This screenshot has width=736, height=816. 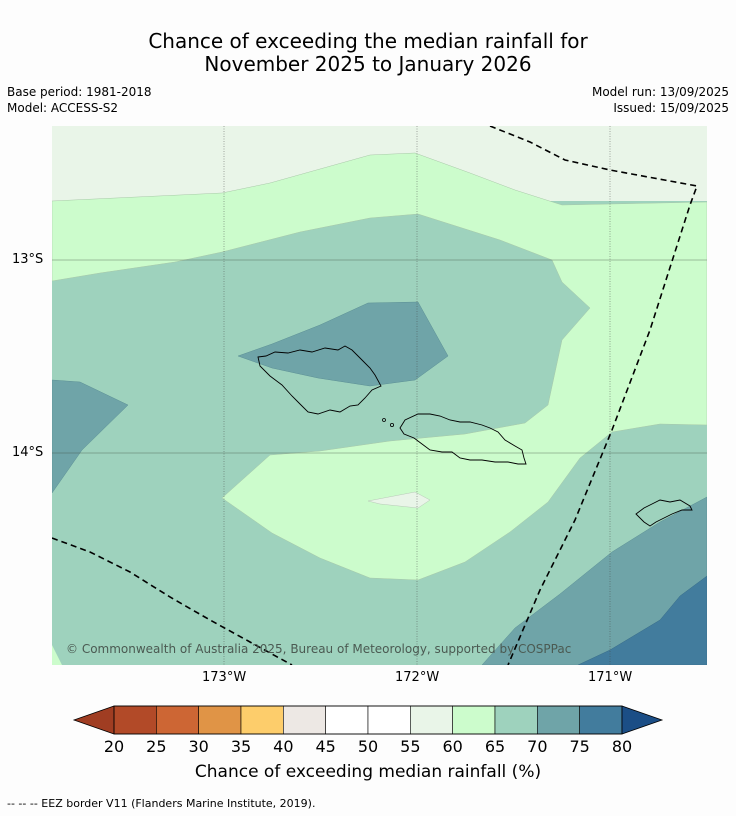 What do you see at coordinates (417, 677) in the screenshot?
I see `lon-label-172w: 172°W` at bounding box center [417, 677].